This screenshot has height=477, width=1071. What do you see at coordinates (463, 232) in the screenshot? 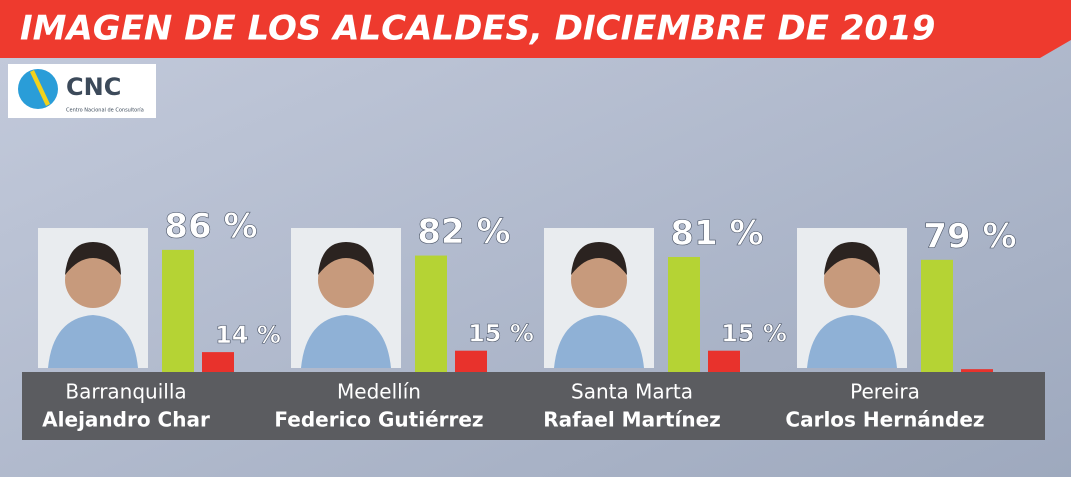
I see `value-label: 82 %` at bounding box center [463, 232].